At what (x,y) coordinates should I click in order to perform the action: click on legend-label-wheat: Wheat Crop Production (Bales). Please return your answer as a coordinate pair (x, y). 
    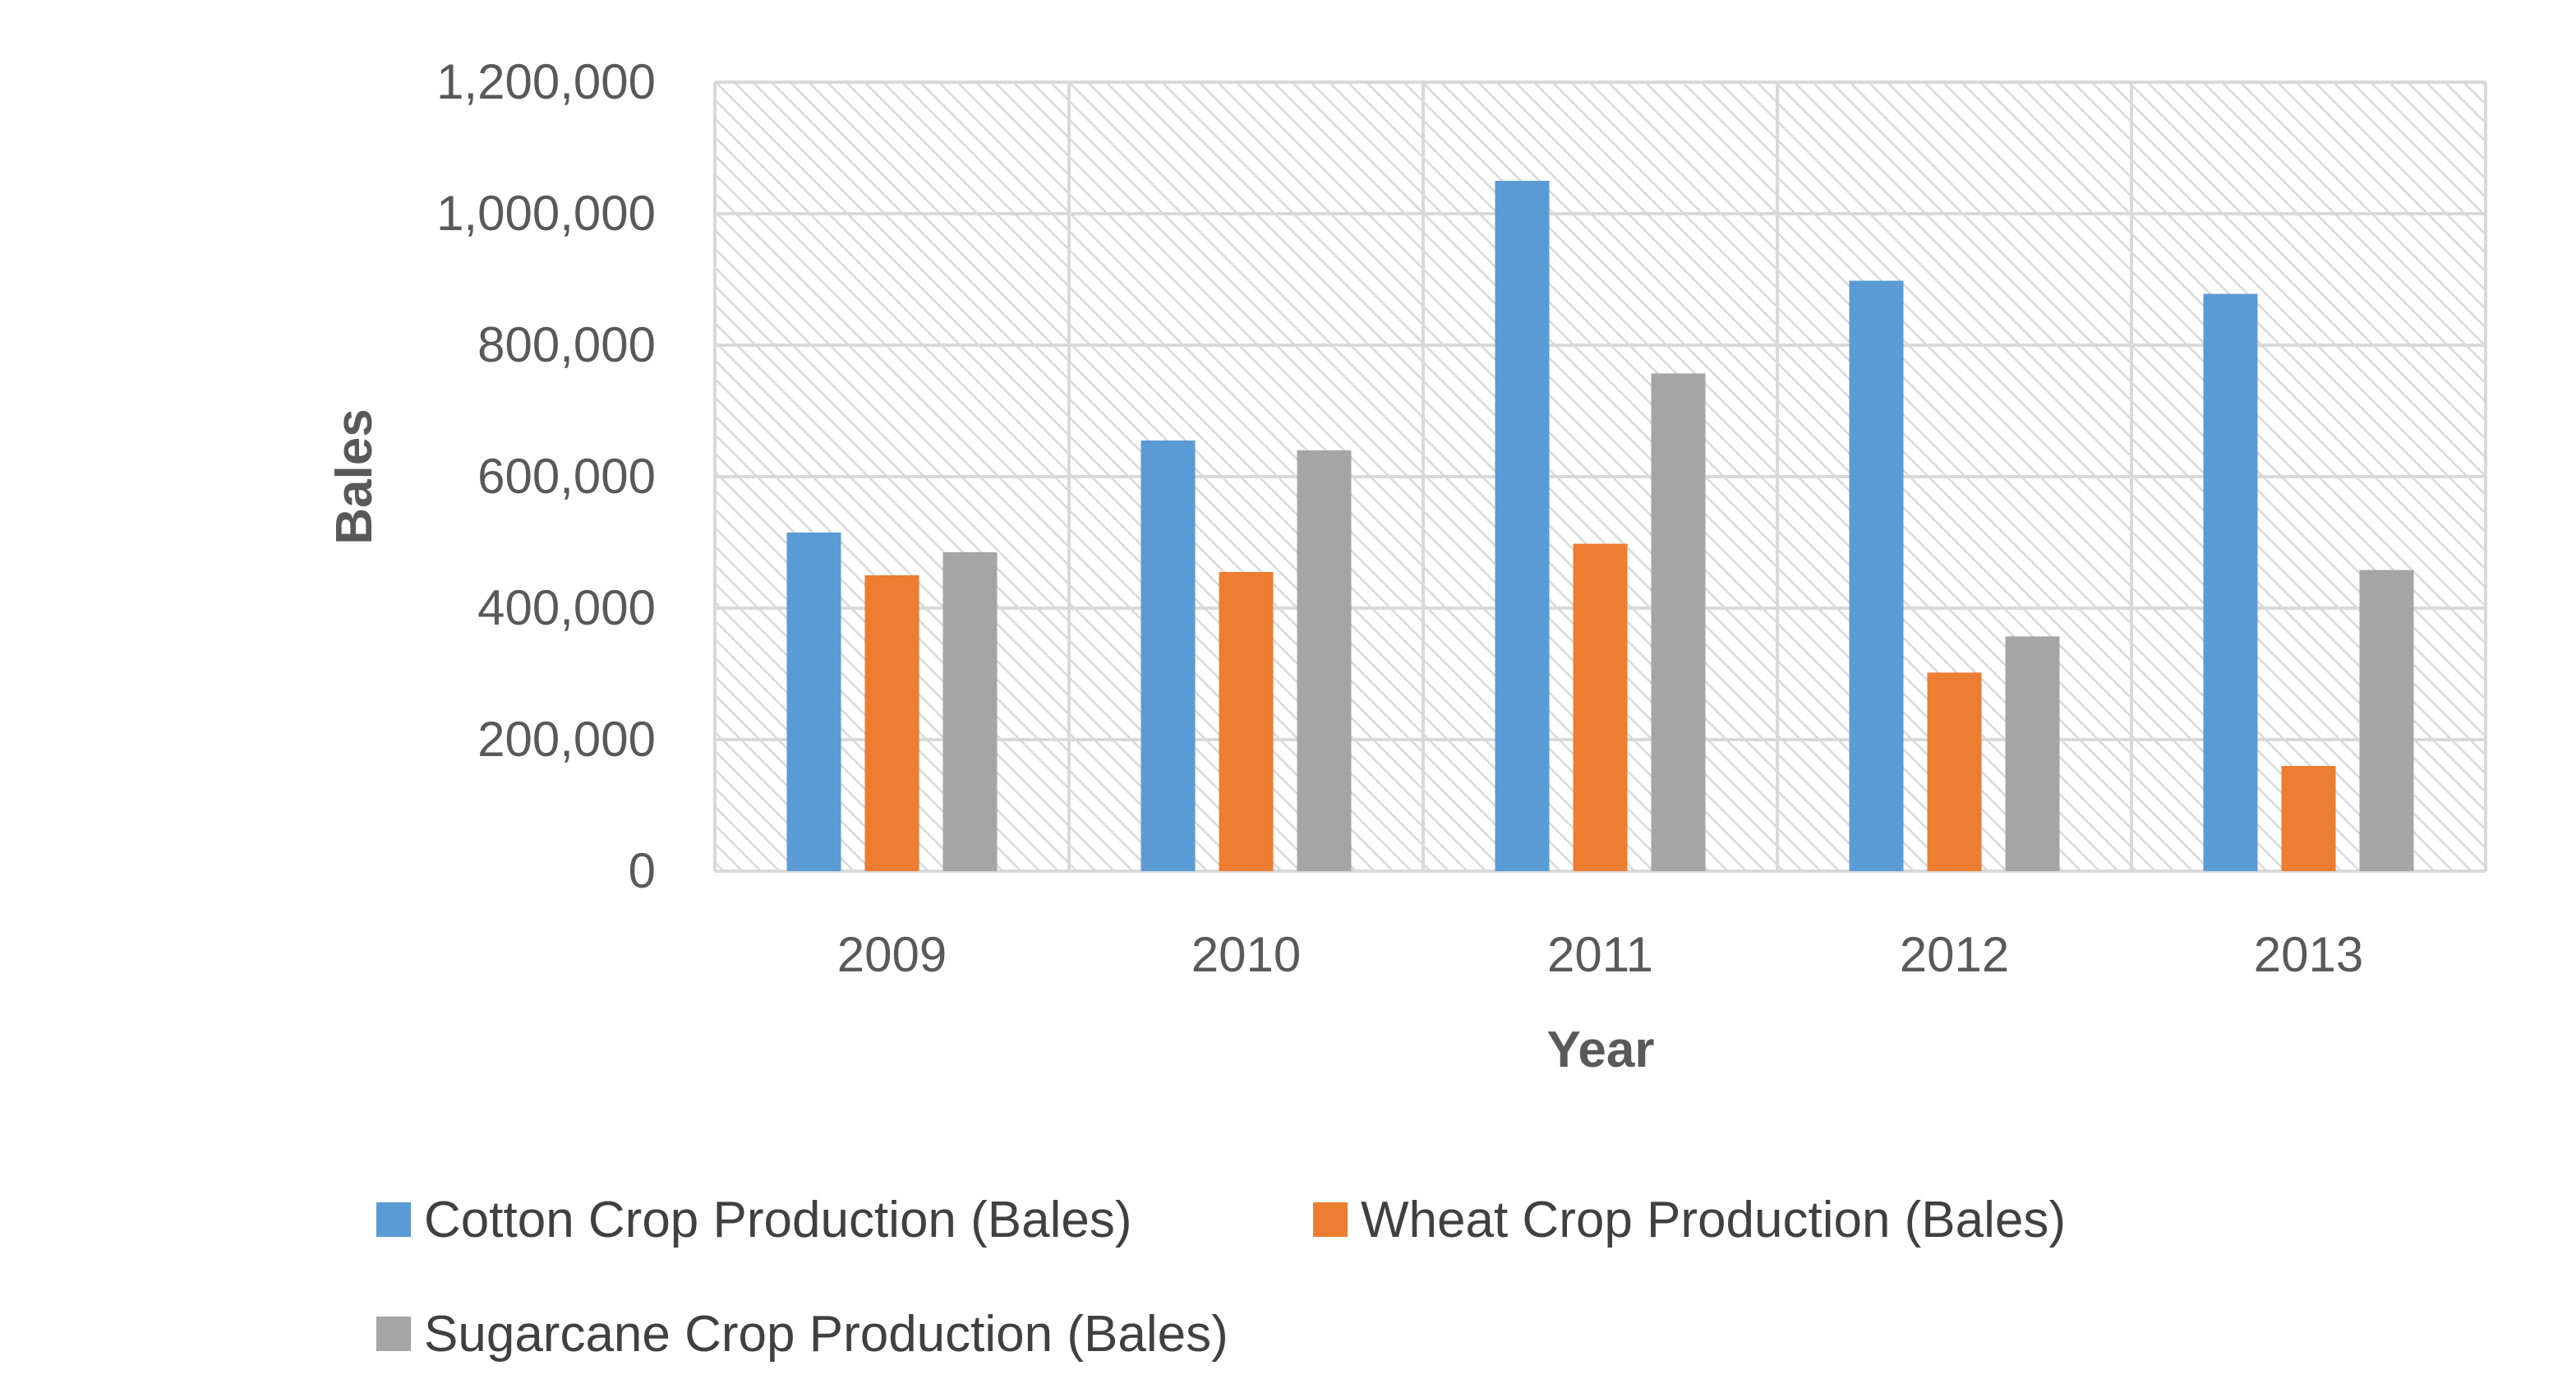
    Looking at the image, I should click on (1713, 1220).